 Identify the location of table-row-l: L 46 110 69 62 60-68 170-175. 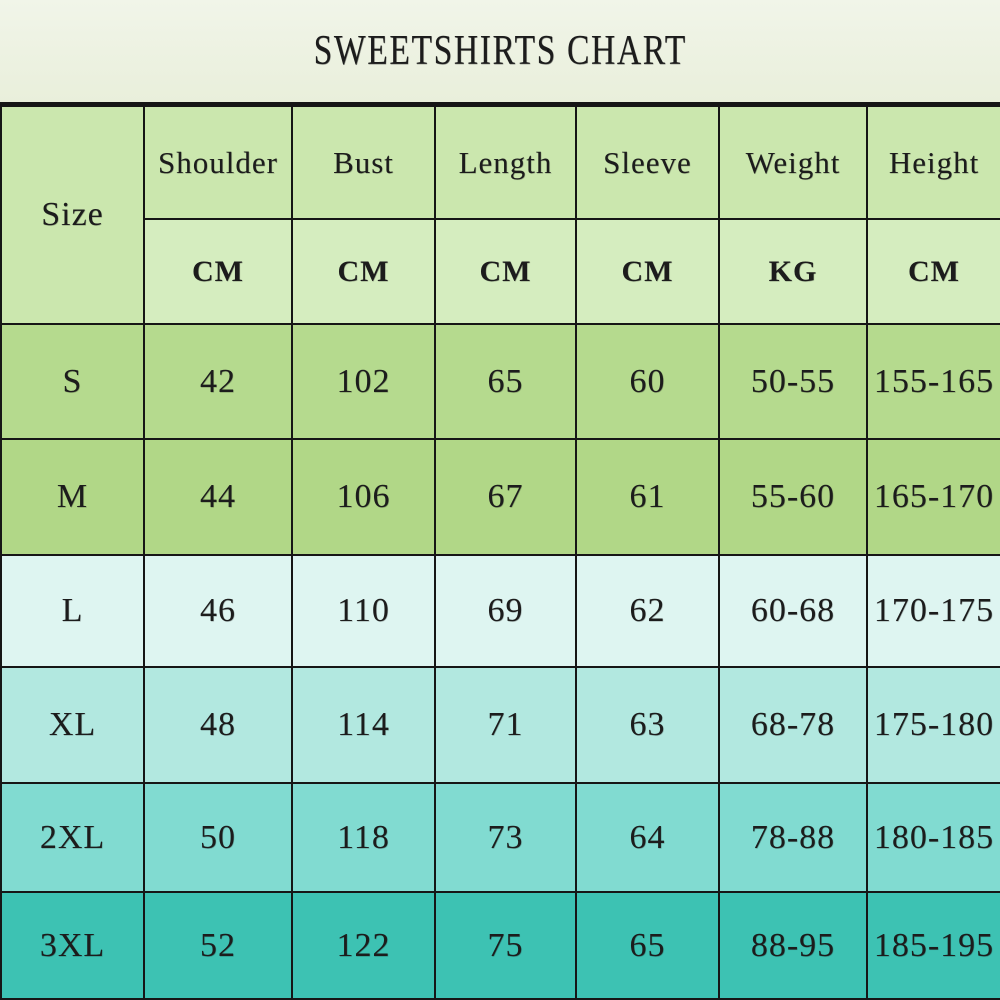
(500, 611).